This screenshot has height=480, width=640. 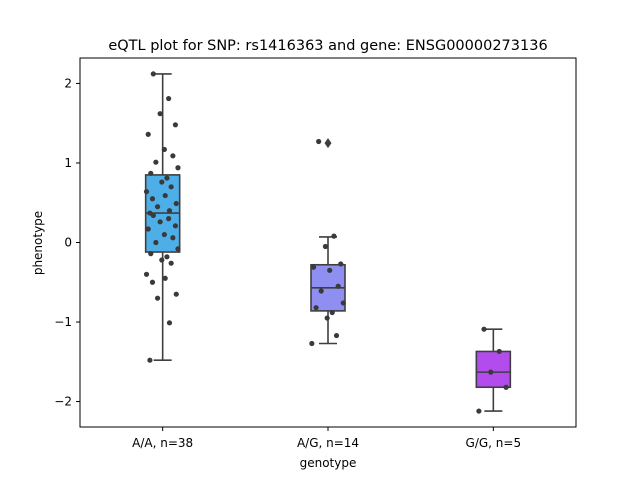 I want to click on y-tick-label: −2, so click(x=63, y=402).